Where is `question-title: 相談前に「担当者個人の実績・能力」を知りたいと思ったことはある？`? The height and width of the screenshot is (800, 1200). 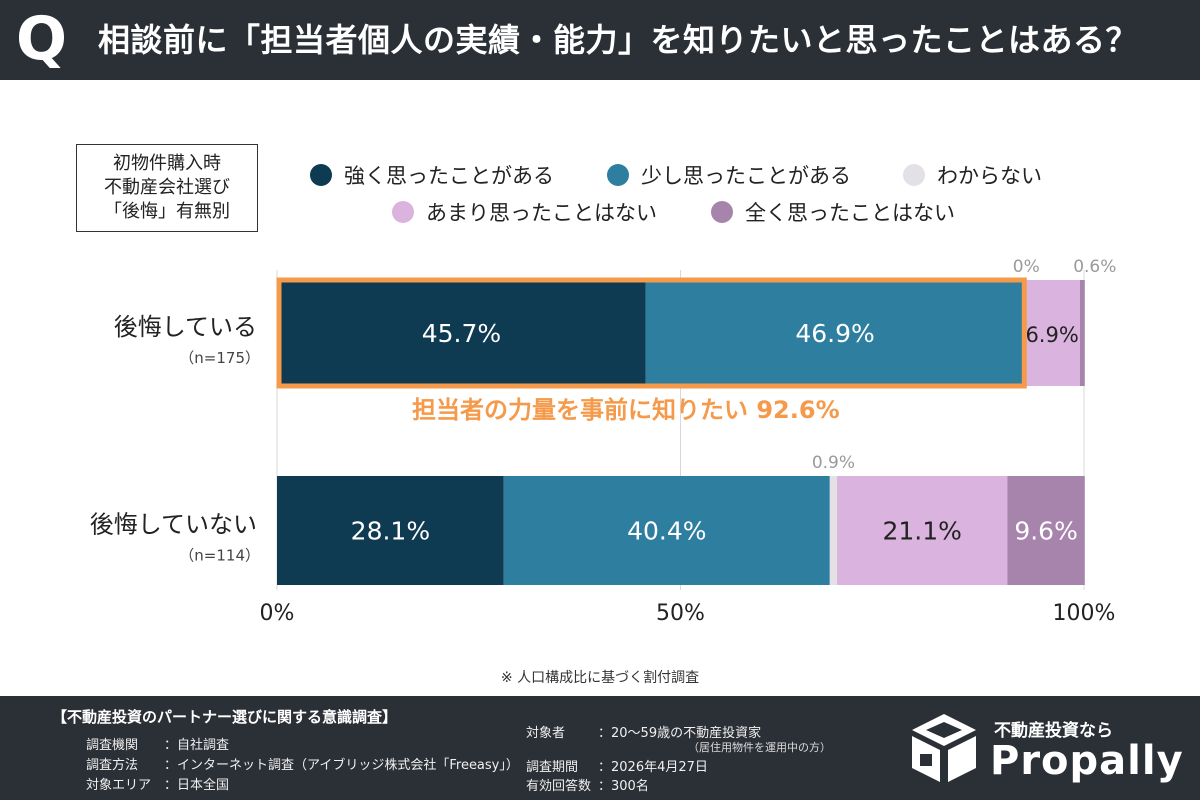
question-title: 相談前に「担当者個人の実績・能力」を知りたいと思ったことはある？ is located at coordinates (618, 40).